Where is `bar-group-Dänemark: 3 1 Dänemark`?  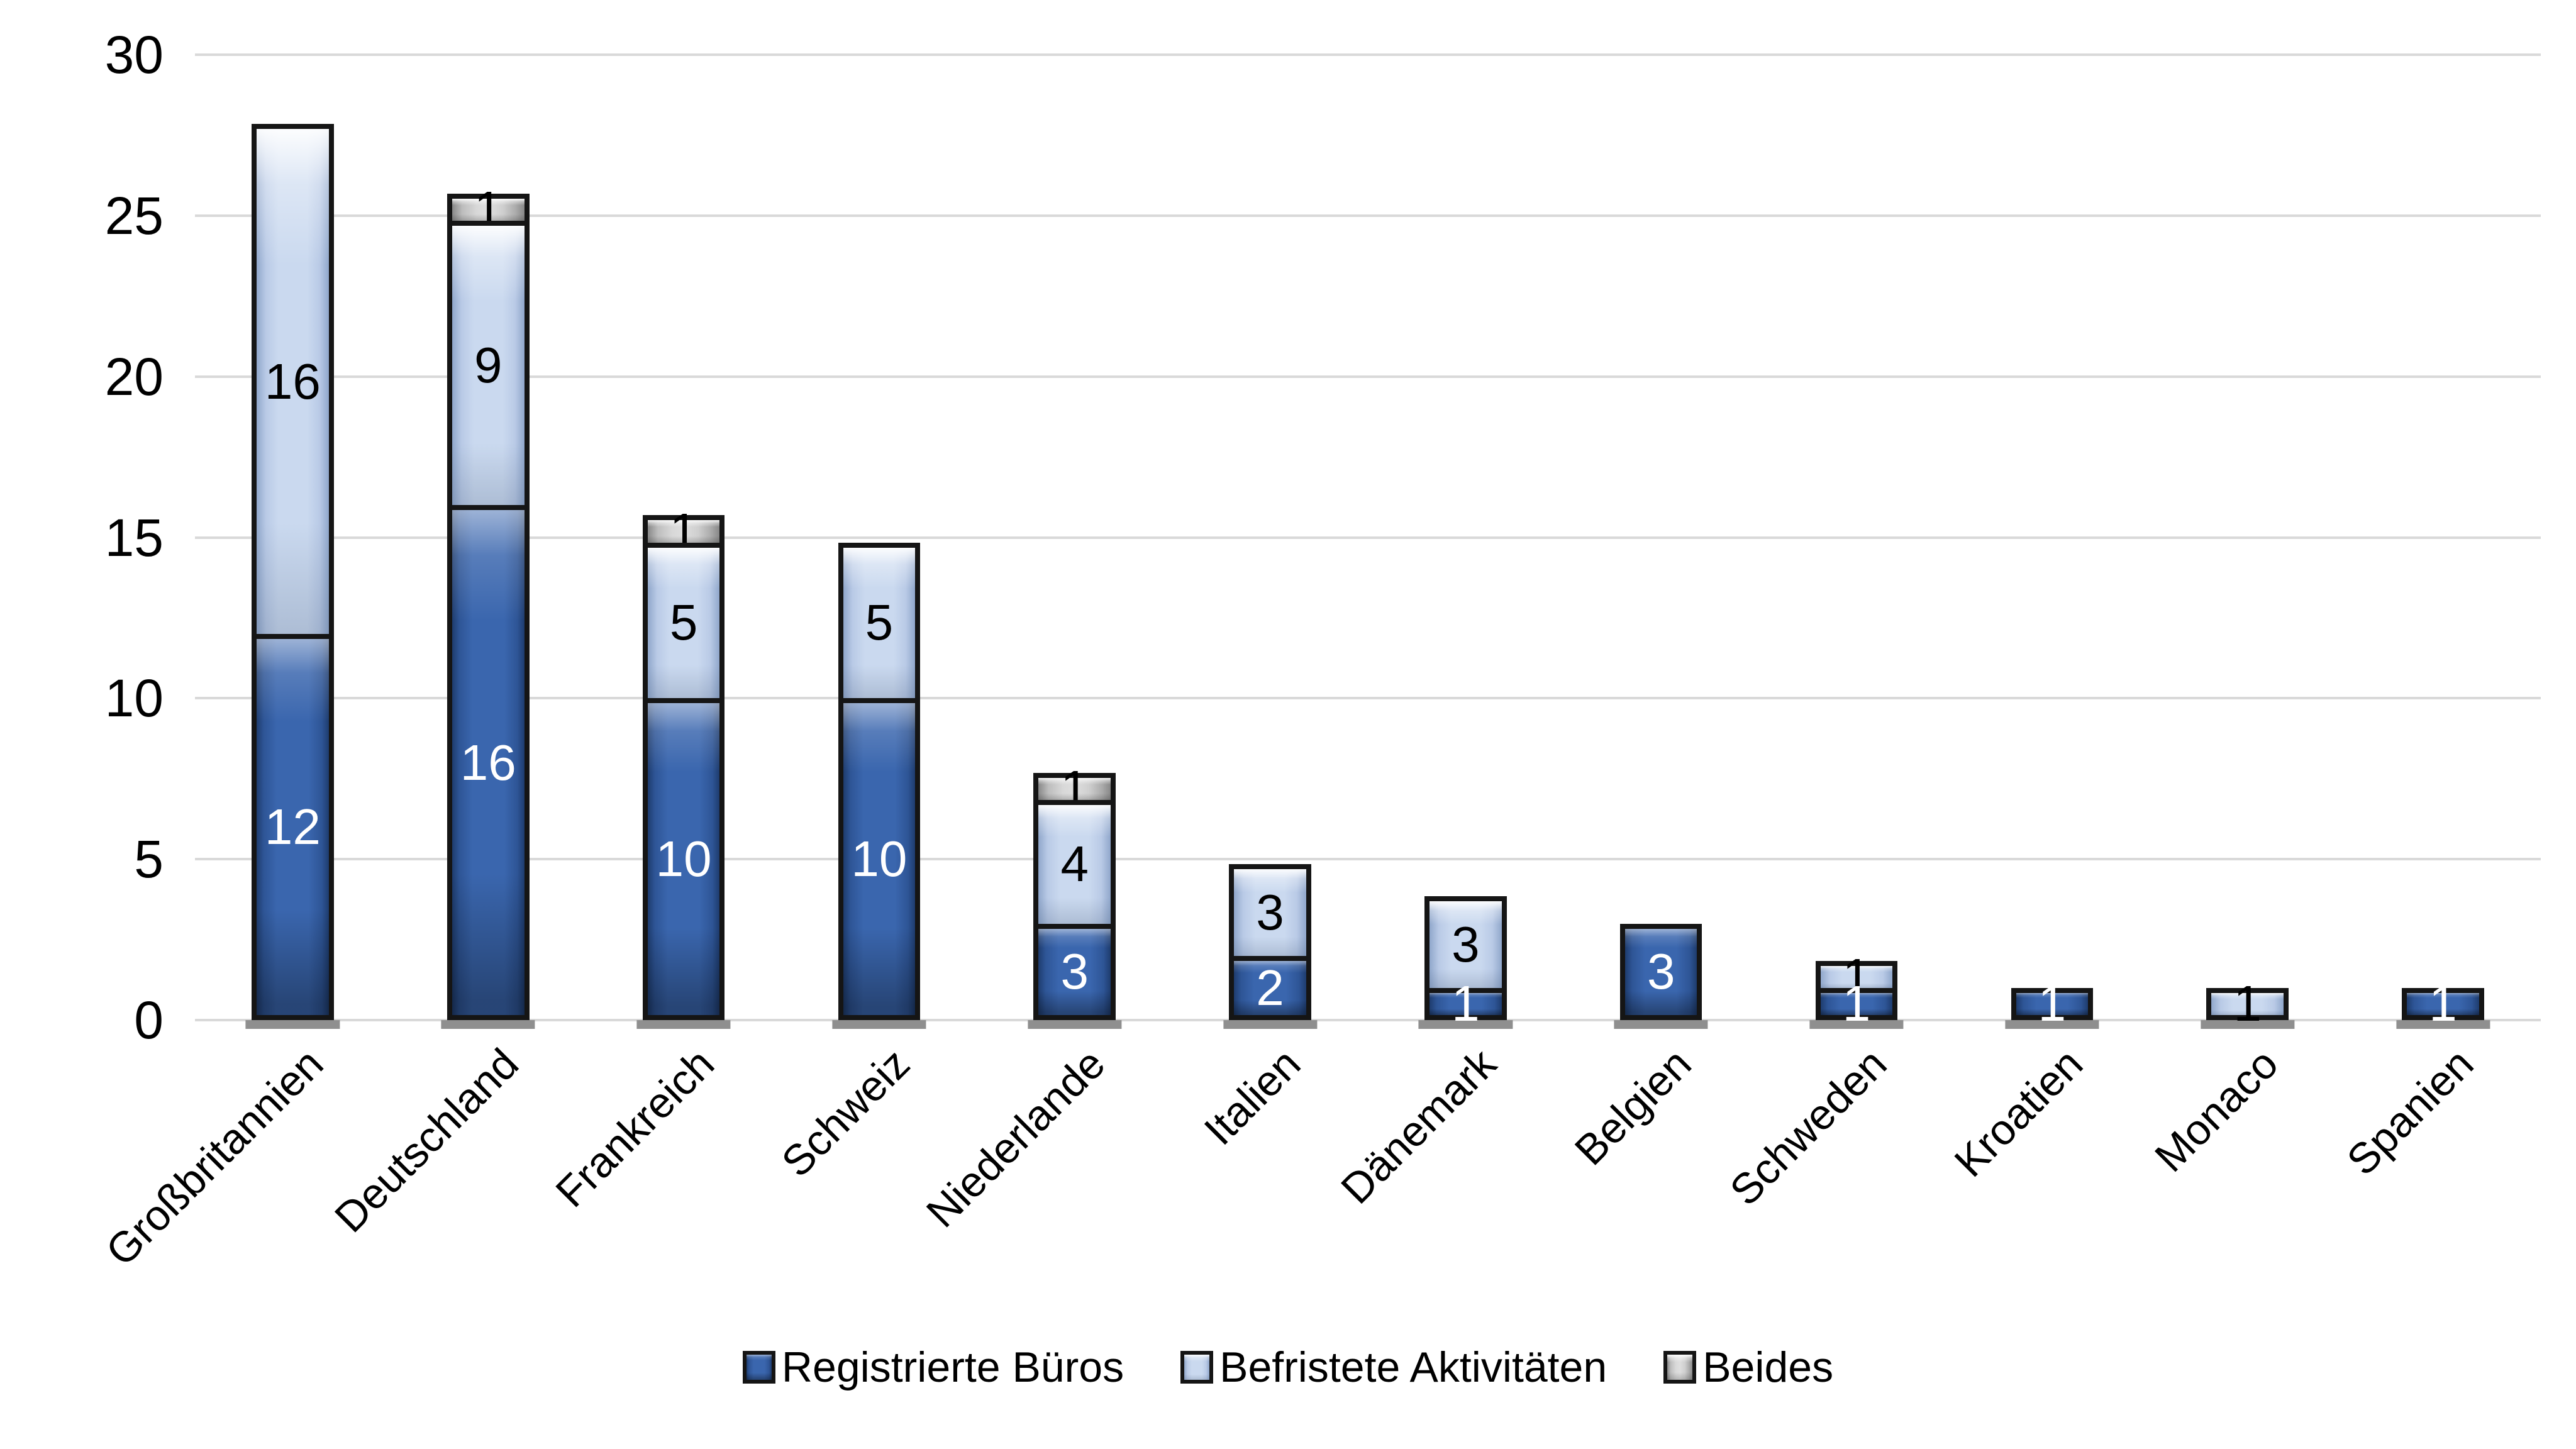 bar-group-Dänemark: 3 1 Dänemark is located at coordinates (1447, 634).